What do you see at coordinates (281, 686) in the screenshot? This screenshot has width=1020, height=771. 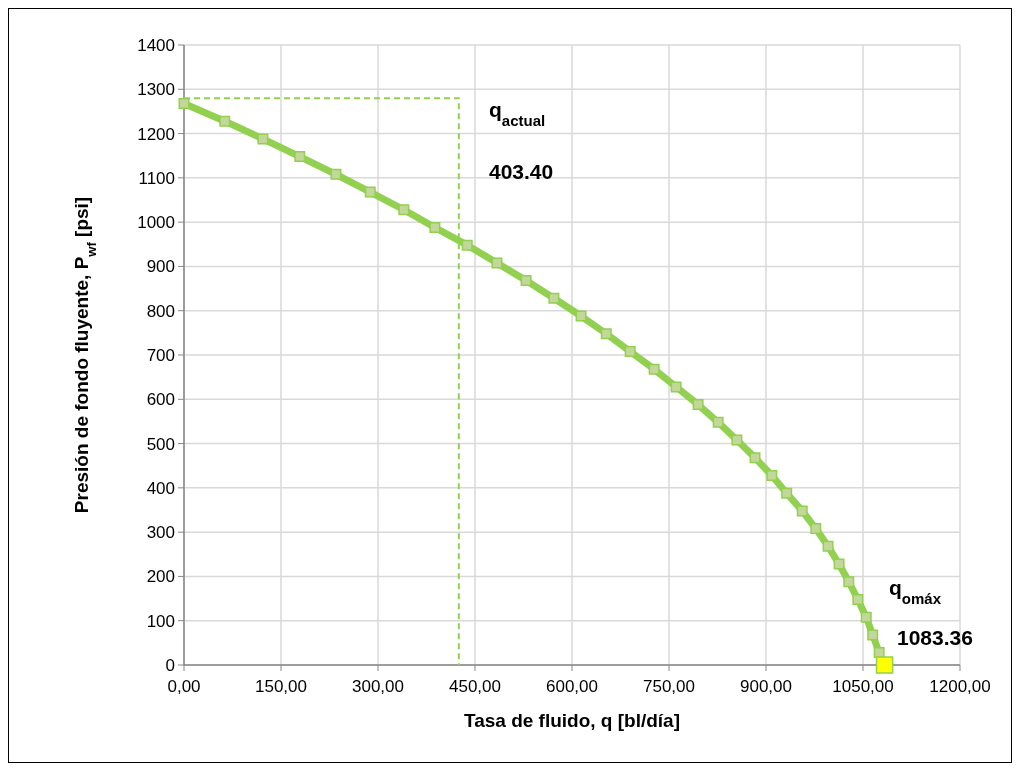 I see `x-tick-label: 150,00` at bounding box center [281, 686].